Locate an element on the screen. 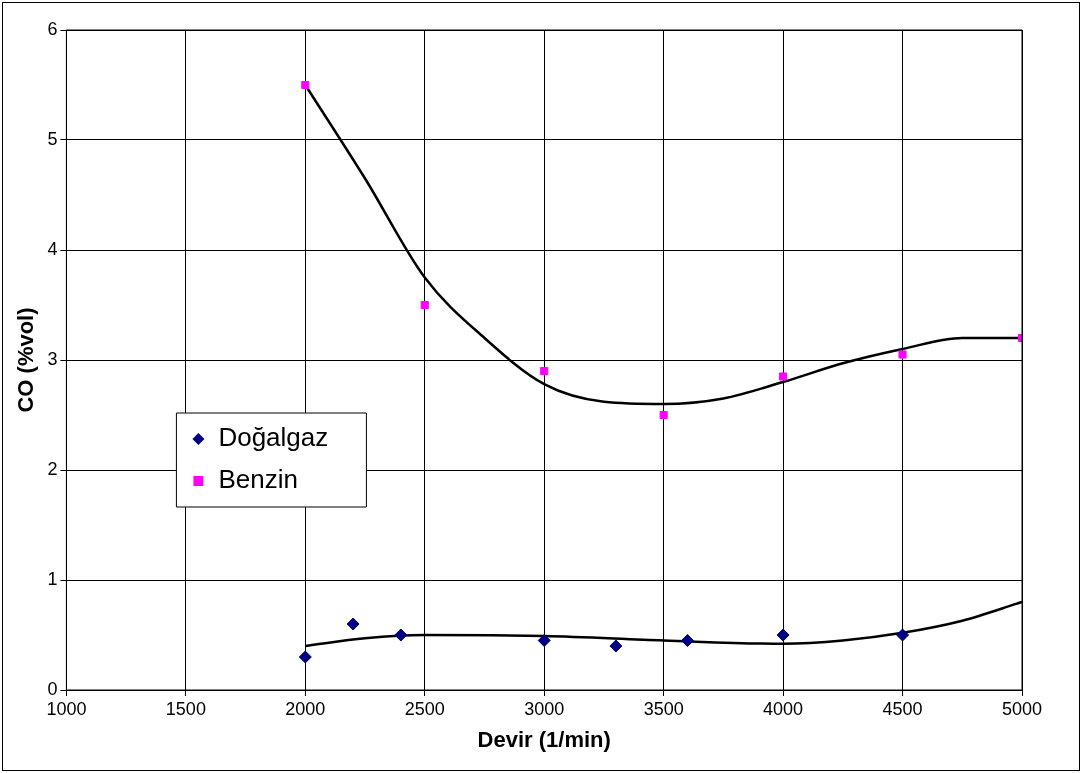 This screenshot has width=1082, height=773. x-tick-label: 3500 is located at coordinates (663, 708).